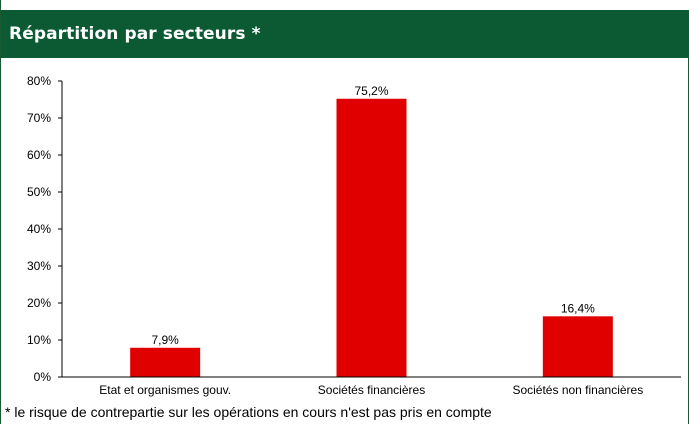  I want to click on y-tick-label: 40%, so click(39, 229).